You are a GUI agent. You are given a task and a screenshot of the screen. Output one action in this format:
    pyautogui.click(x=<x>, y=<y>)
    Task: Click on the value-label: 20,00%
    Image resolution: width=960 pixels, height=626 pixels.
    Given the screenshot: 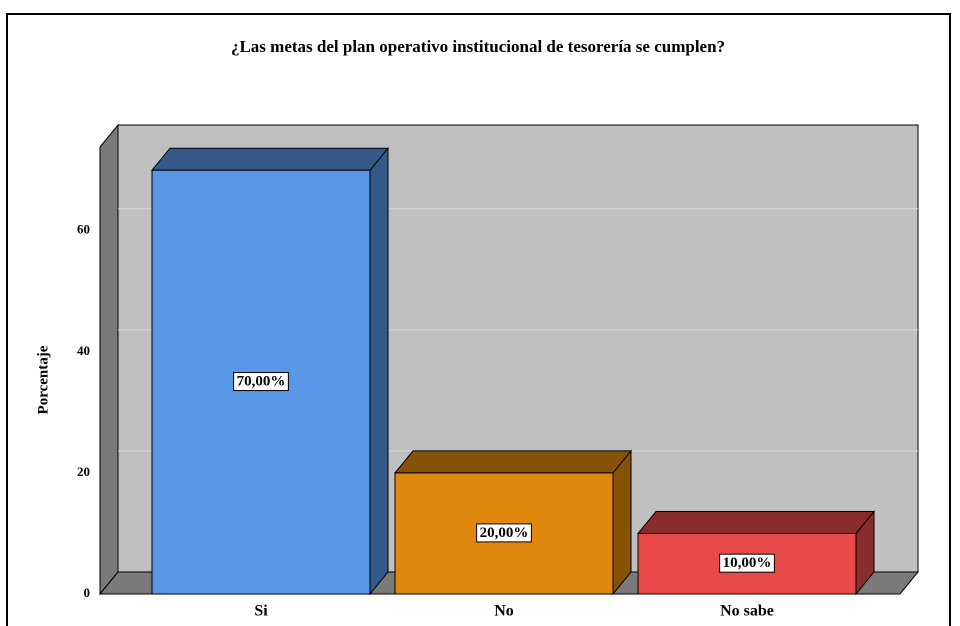 What is the action you would take?
    pyautogui.click(x=504, y=533)
    